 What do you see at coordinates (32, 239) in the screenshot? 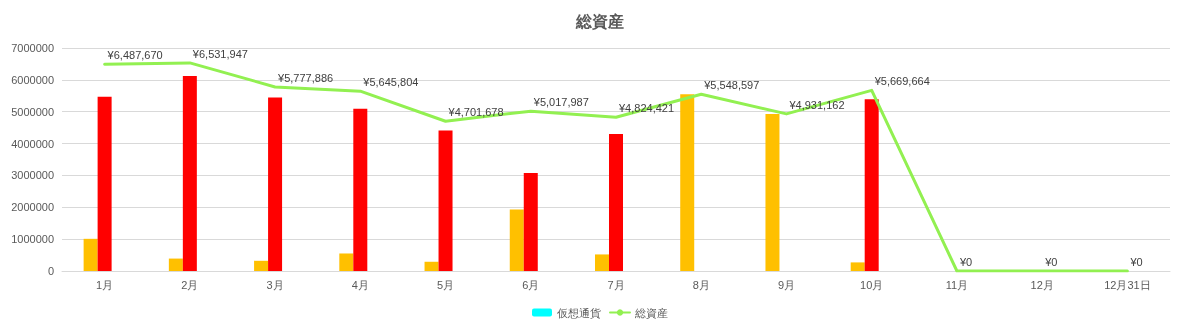
I see `y-tick-label: 1000000` at bounding box center [32, 239].